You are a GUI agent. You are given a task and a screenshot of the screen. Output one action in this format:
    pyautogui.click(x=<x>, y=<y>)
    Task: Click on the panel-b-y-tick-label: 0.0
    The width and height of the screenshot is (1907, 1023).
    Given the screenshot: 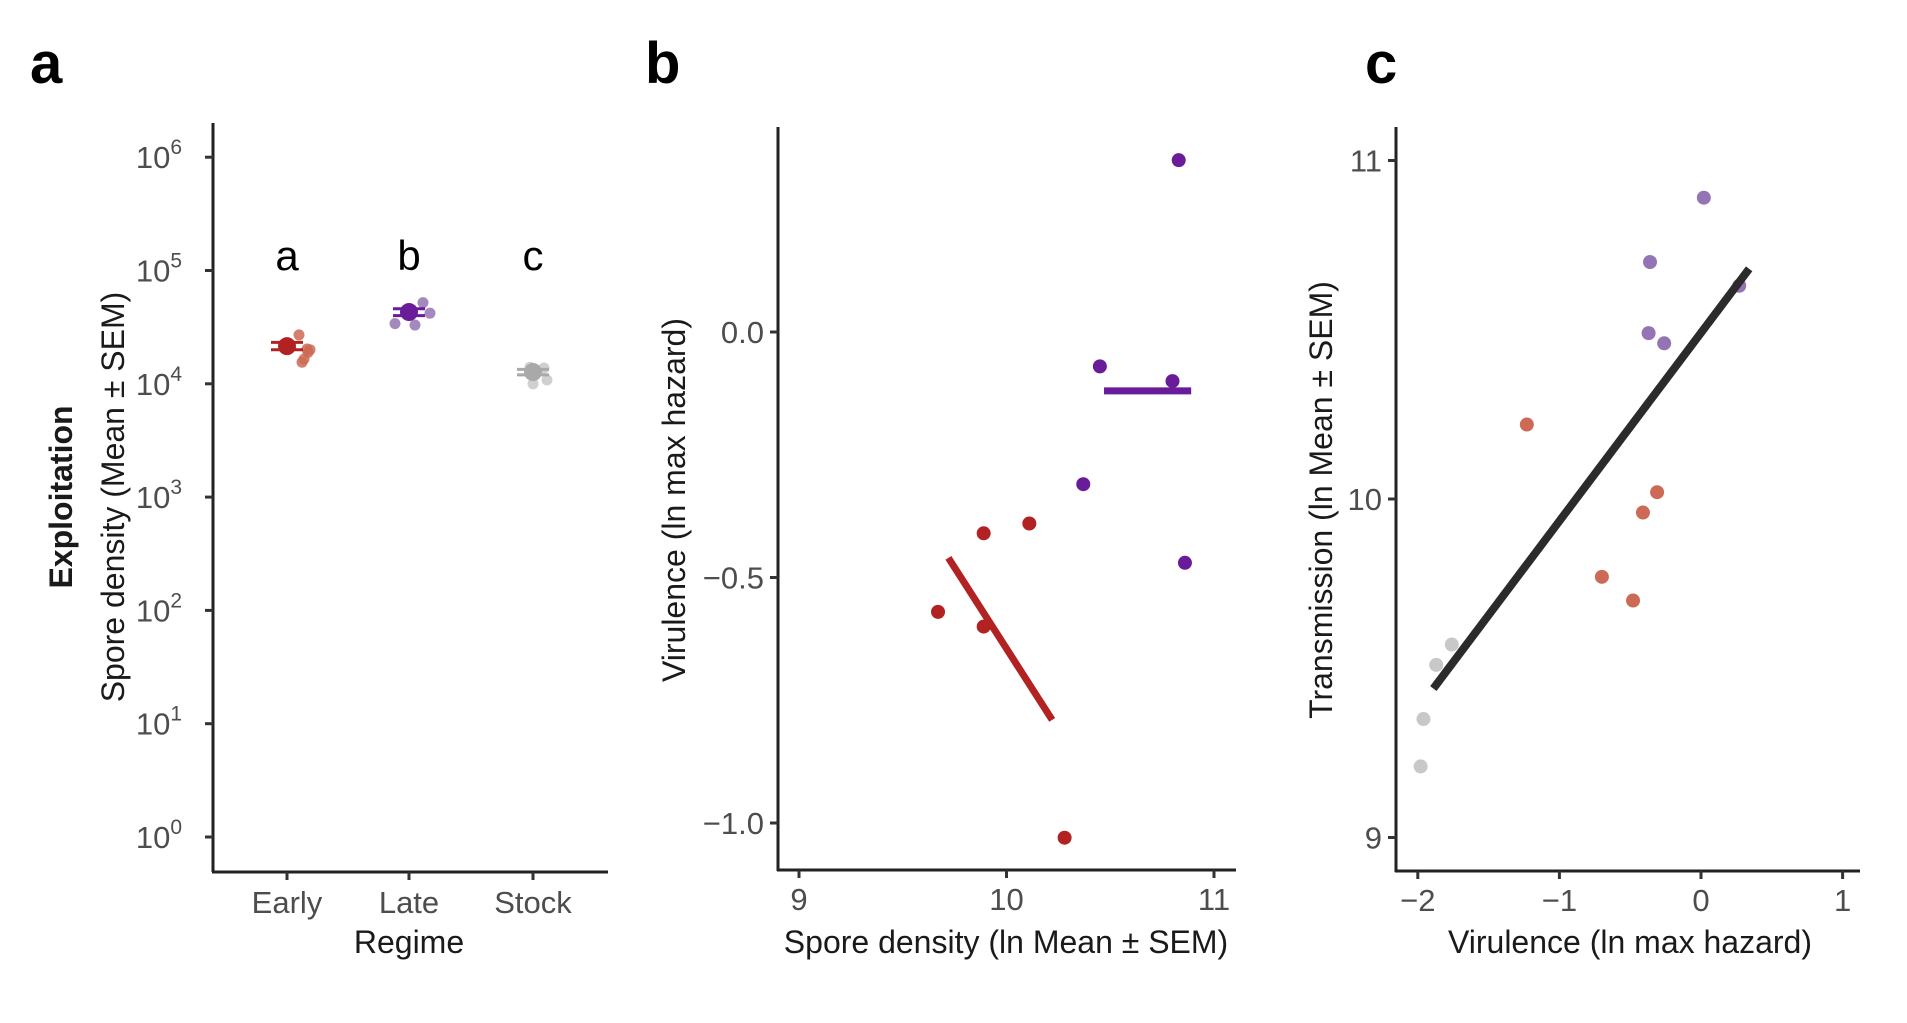 What is the action you would take?
    pyautogui.click(x=742, y=332)
    